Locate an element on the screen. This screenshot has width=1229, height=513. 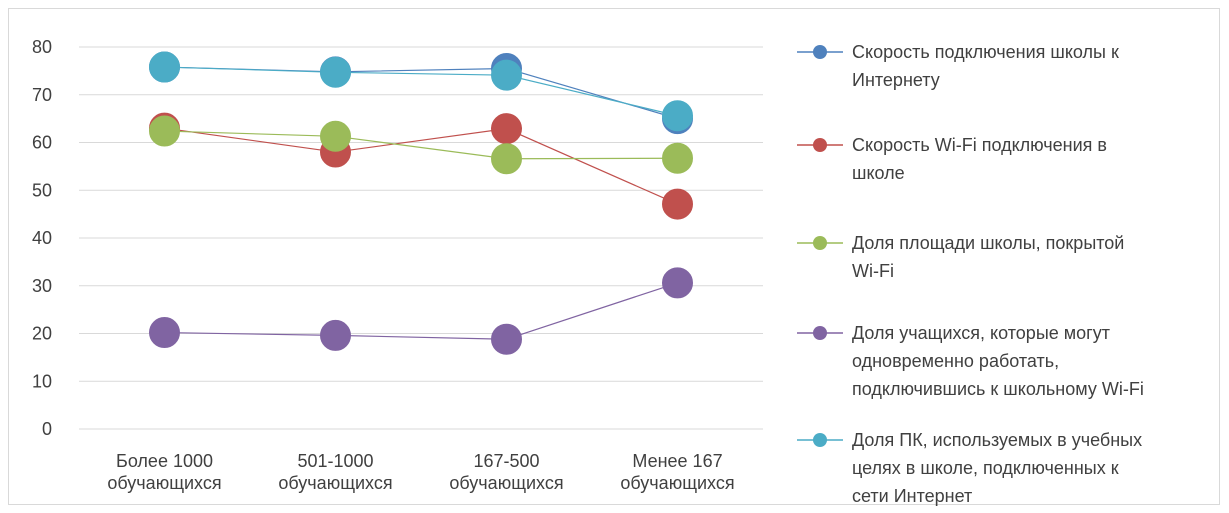
y-tick-label: 0 is located at coordinates (47, 429).